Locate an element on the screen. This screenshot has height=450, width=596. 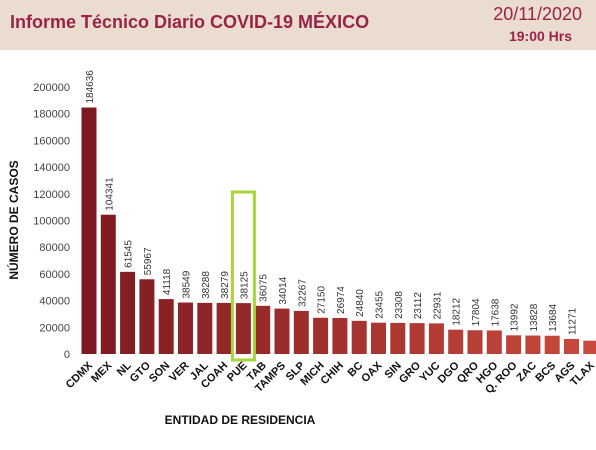
bar-value-label: 38288 is located at coordinates (206, 285).